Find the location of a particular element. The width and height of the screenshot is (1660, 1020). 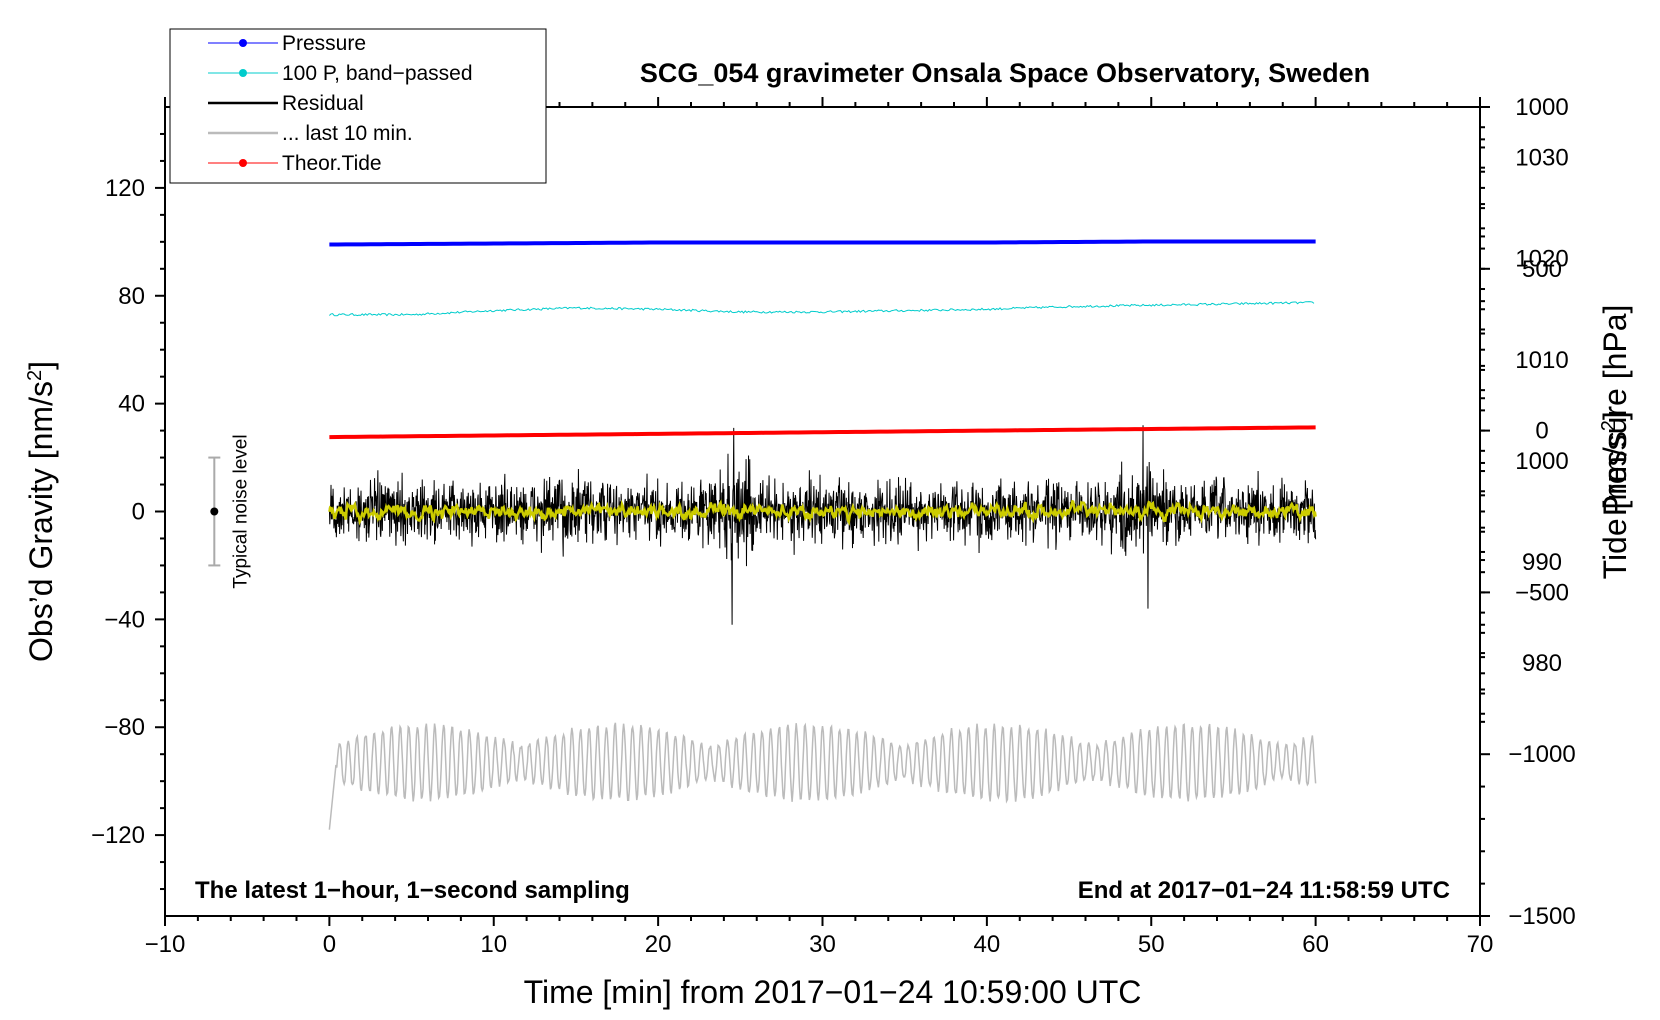

y-axis-title: Obs’d Gravity [nm/s2] is located at coordinates (41, 511).